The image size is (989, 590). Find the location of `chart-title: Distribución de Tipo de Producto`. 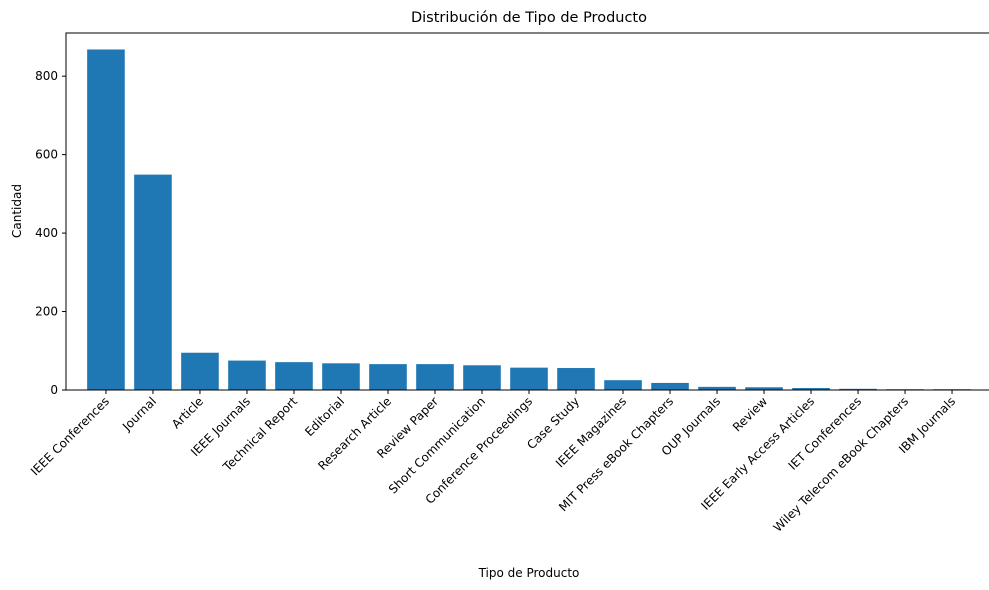

chart-title: Distribución de Tipo de Producto is located at coordinates (529, 18).